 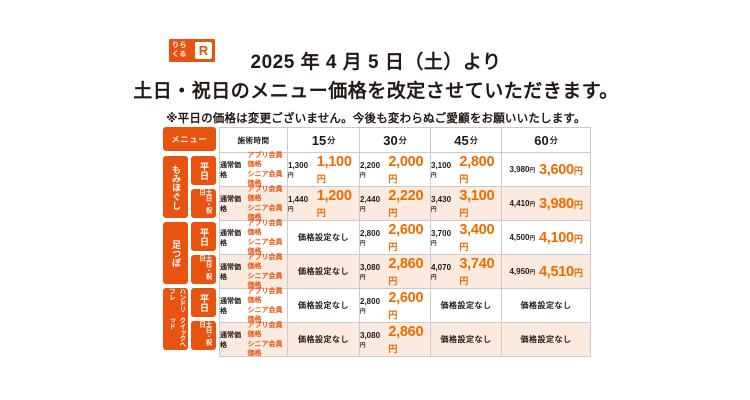 I want to click on regular-price: 2,200円, so click(x=370, y=169).